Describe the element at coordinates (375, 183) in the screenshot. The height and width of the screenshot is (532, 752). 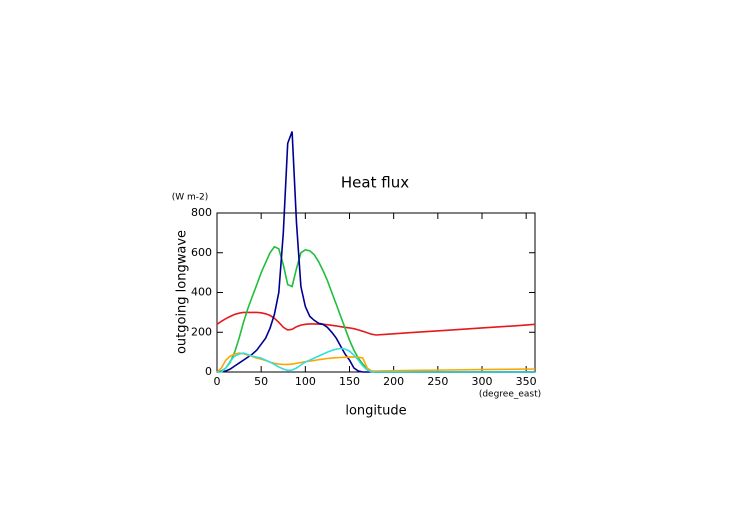
I see `chart-title: Heat flux` at that location.